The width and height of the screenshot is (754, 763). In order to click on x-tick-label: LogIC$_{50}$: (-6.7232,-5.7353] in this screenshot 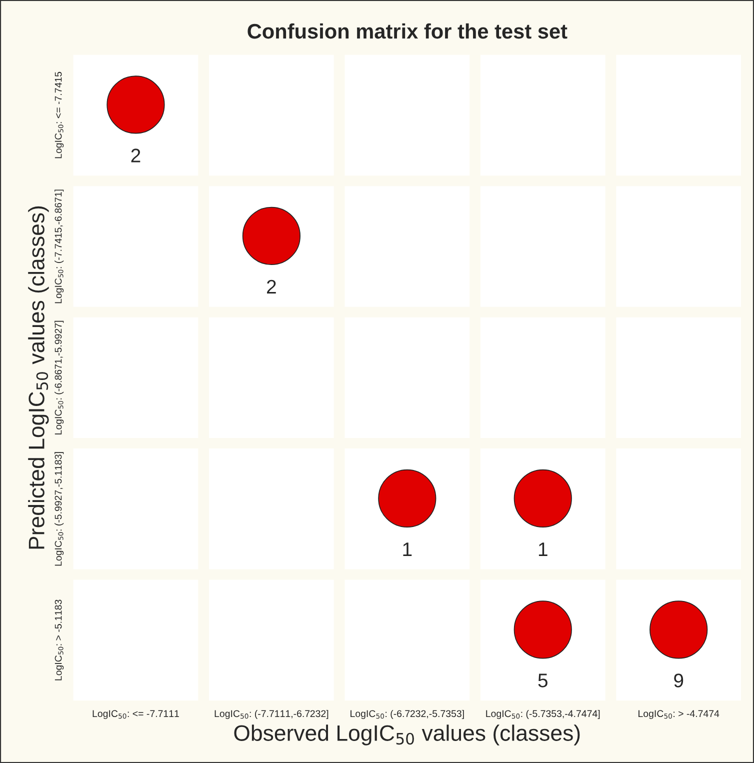, I will do `click(407, 715)`.